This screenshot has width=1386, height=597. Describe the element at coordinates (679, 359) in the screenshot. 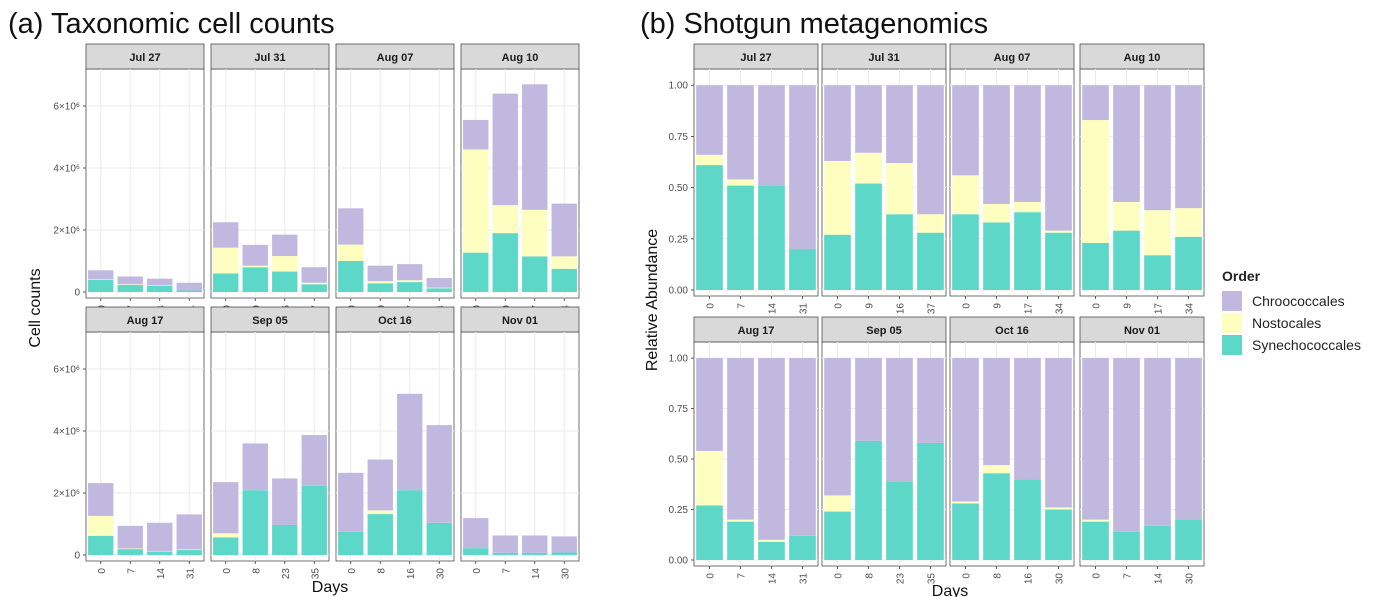

I see `c1-p4-ytick-label-4: 1.00` at that location.